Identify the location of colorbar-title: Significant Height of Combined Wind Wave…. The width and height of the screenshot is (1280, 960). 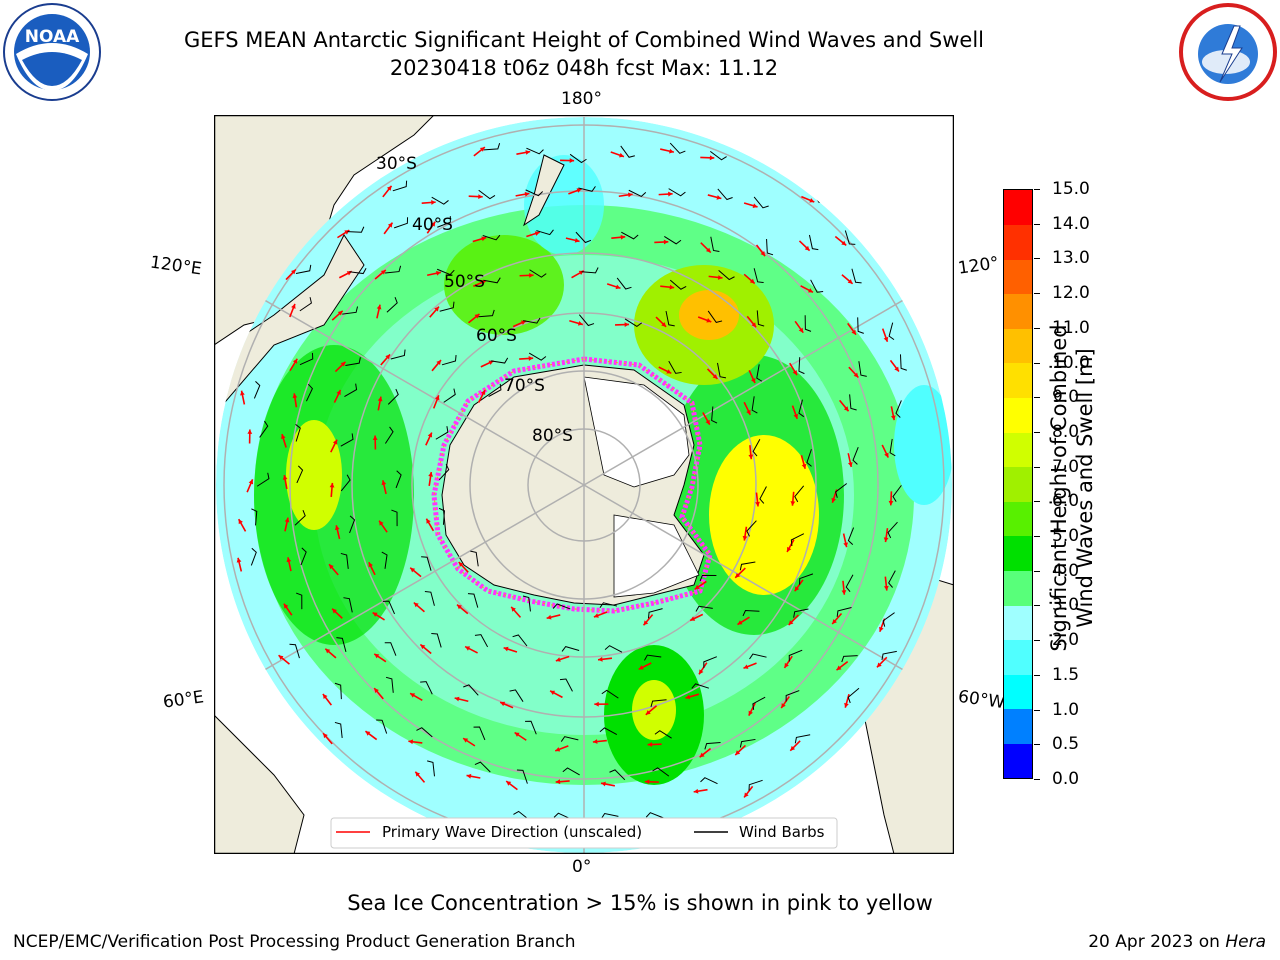
(1072, 488).